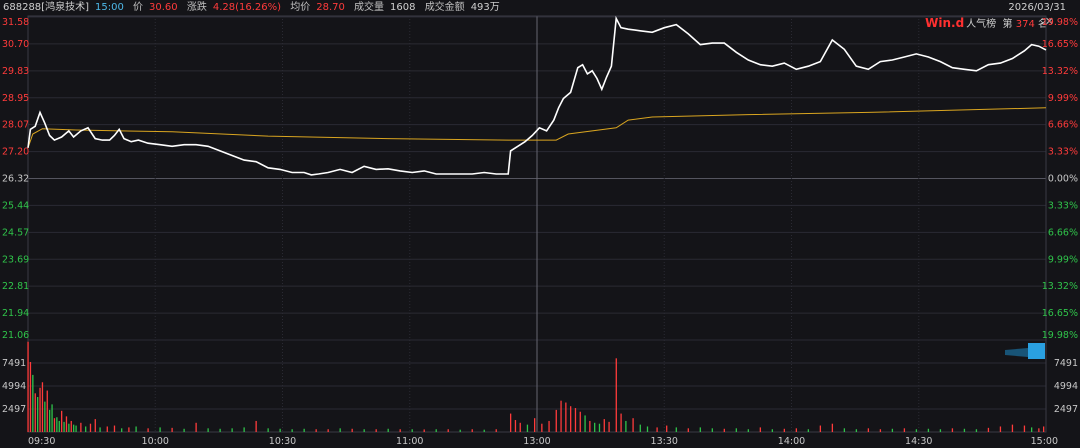 The height and width of the screenshot is (448, 1080). What do you see at coordinates (945, 23) in the screenshot?
I see `wind-logo: Win.d` at bounding box center [945, 23].